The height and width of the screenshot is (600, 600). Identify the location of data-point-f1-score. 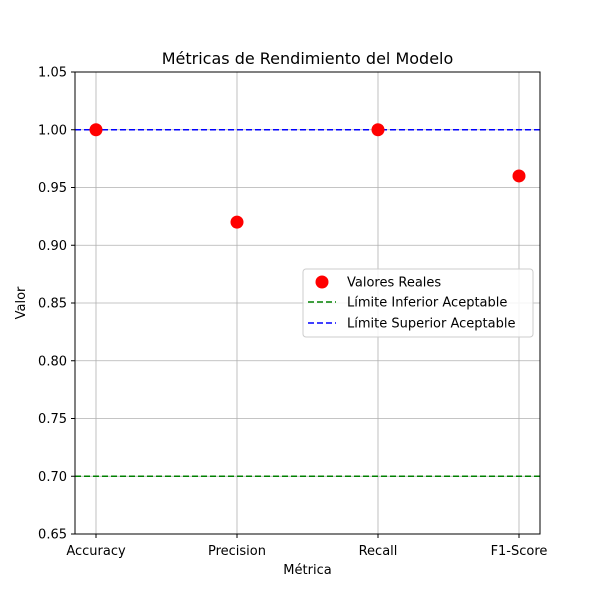
(519, 176).